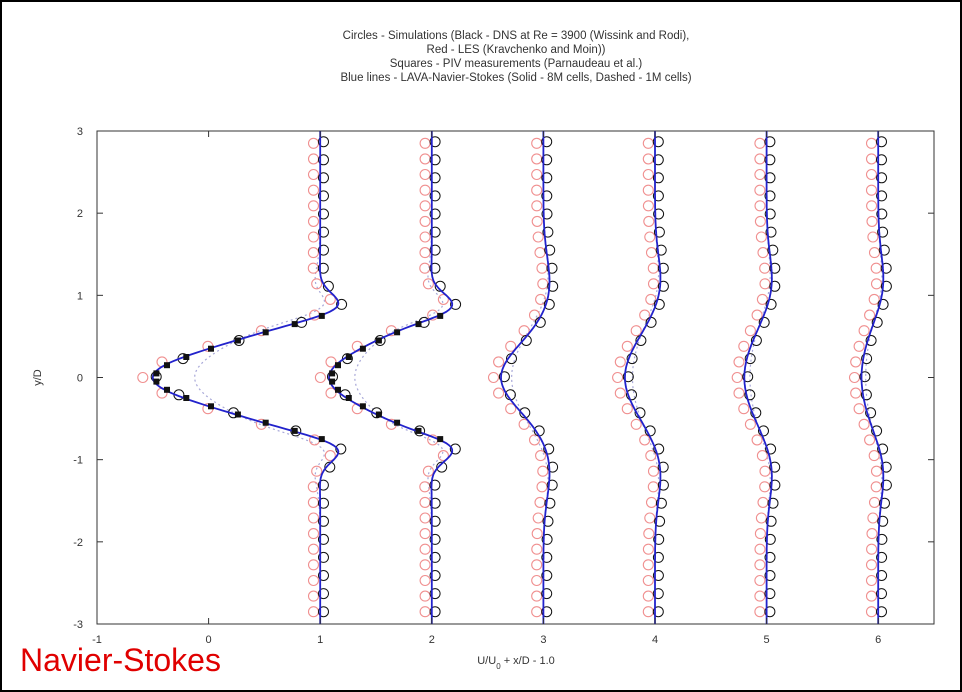 The image size is (962, 692). I want to click on x-tick-label: -1, so click(97, 640).